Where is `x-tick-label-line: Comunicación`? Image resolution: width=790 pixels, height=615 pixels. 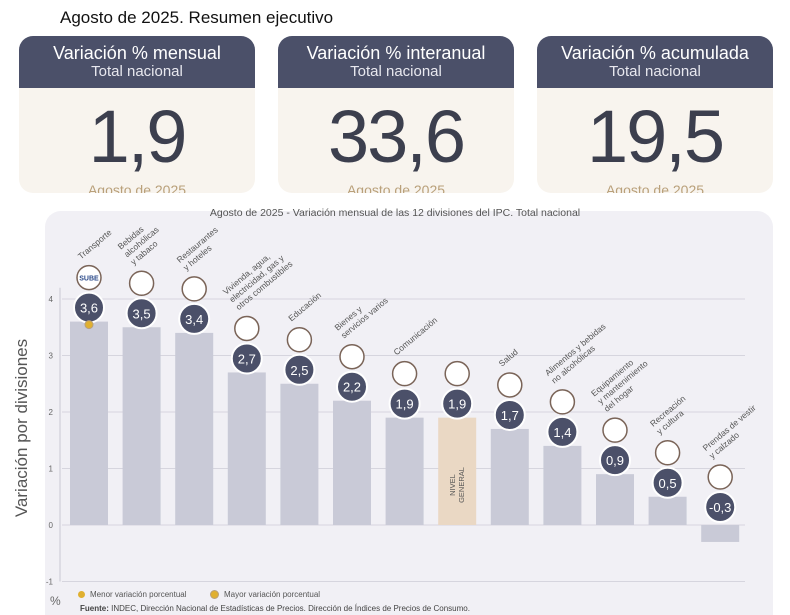
x-tick-label-line: Comunicación is located at coordinates (415, 336).